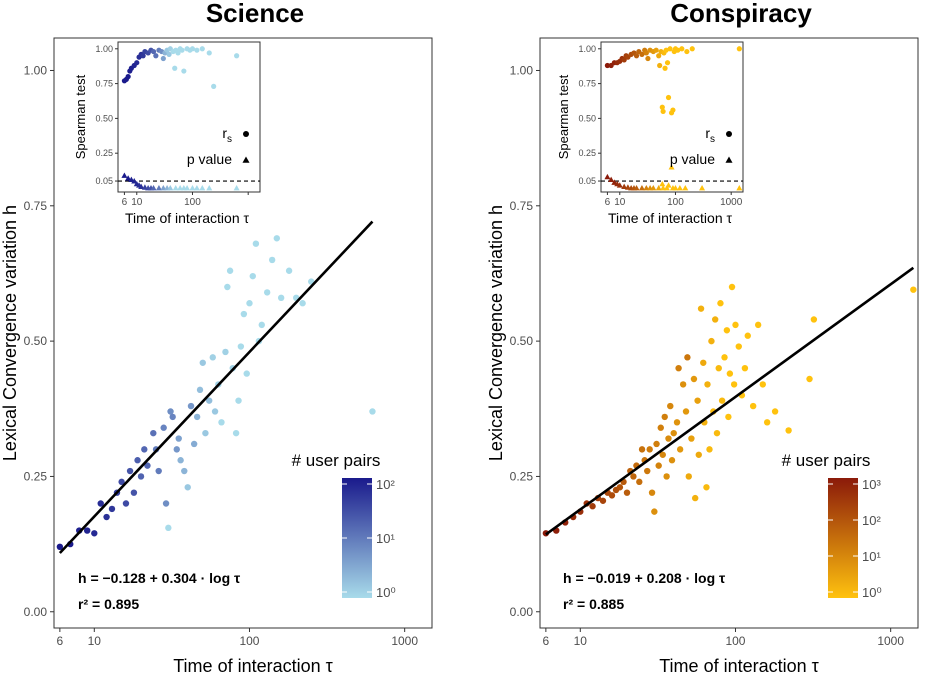 The width and height of the screenshot is (940, 684). I want to click on inset-y-axis-label: Spearman test, so click(563, 116).